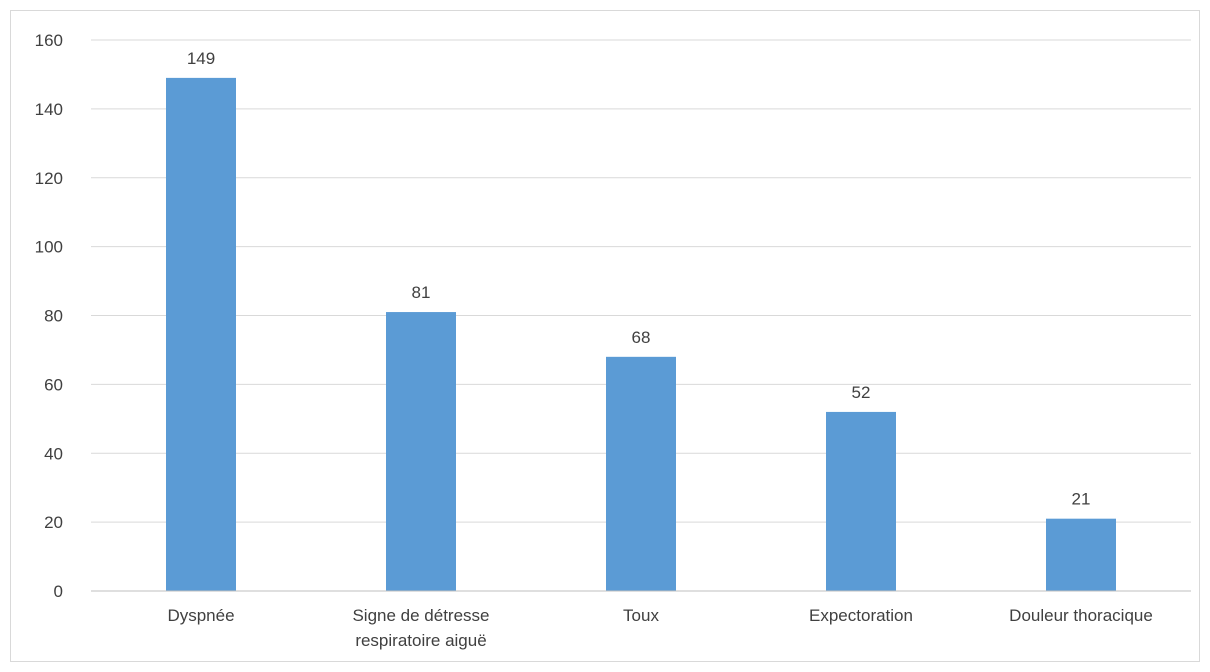 The image size is (1210, 672). Describe the element at coordinates (53, 384) in the screenshot. I see `y-tick-label: 60` at that location.